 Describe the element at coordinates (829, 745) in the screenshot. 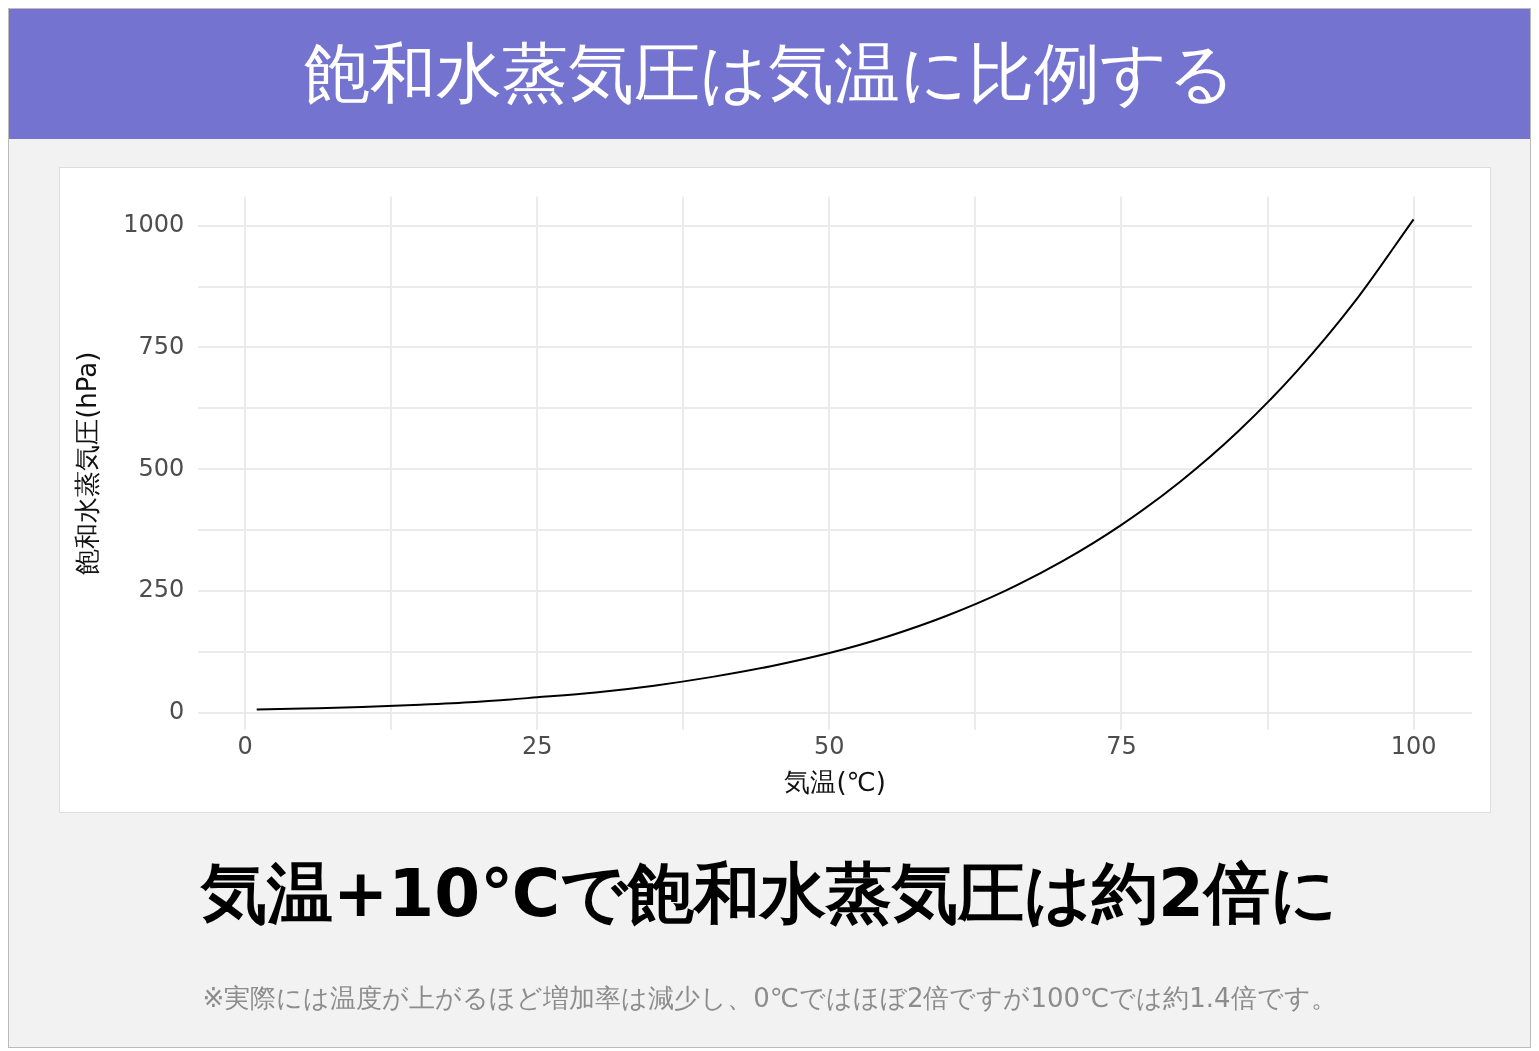

I see `x-tick-label: 50` at that location.